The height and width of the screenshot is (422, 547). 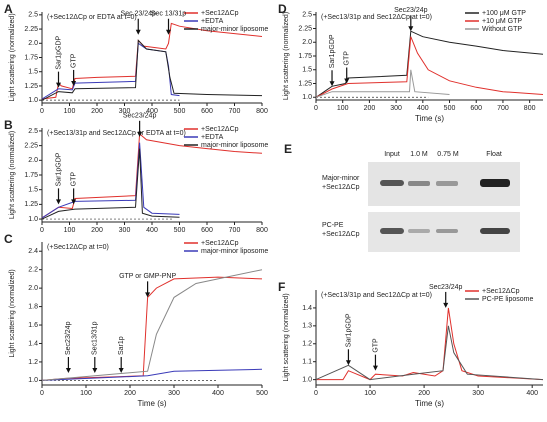 I want to click on y-tick-label: 2.4, so click(x=33, y=251).